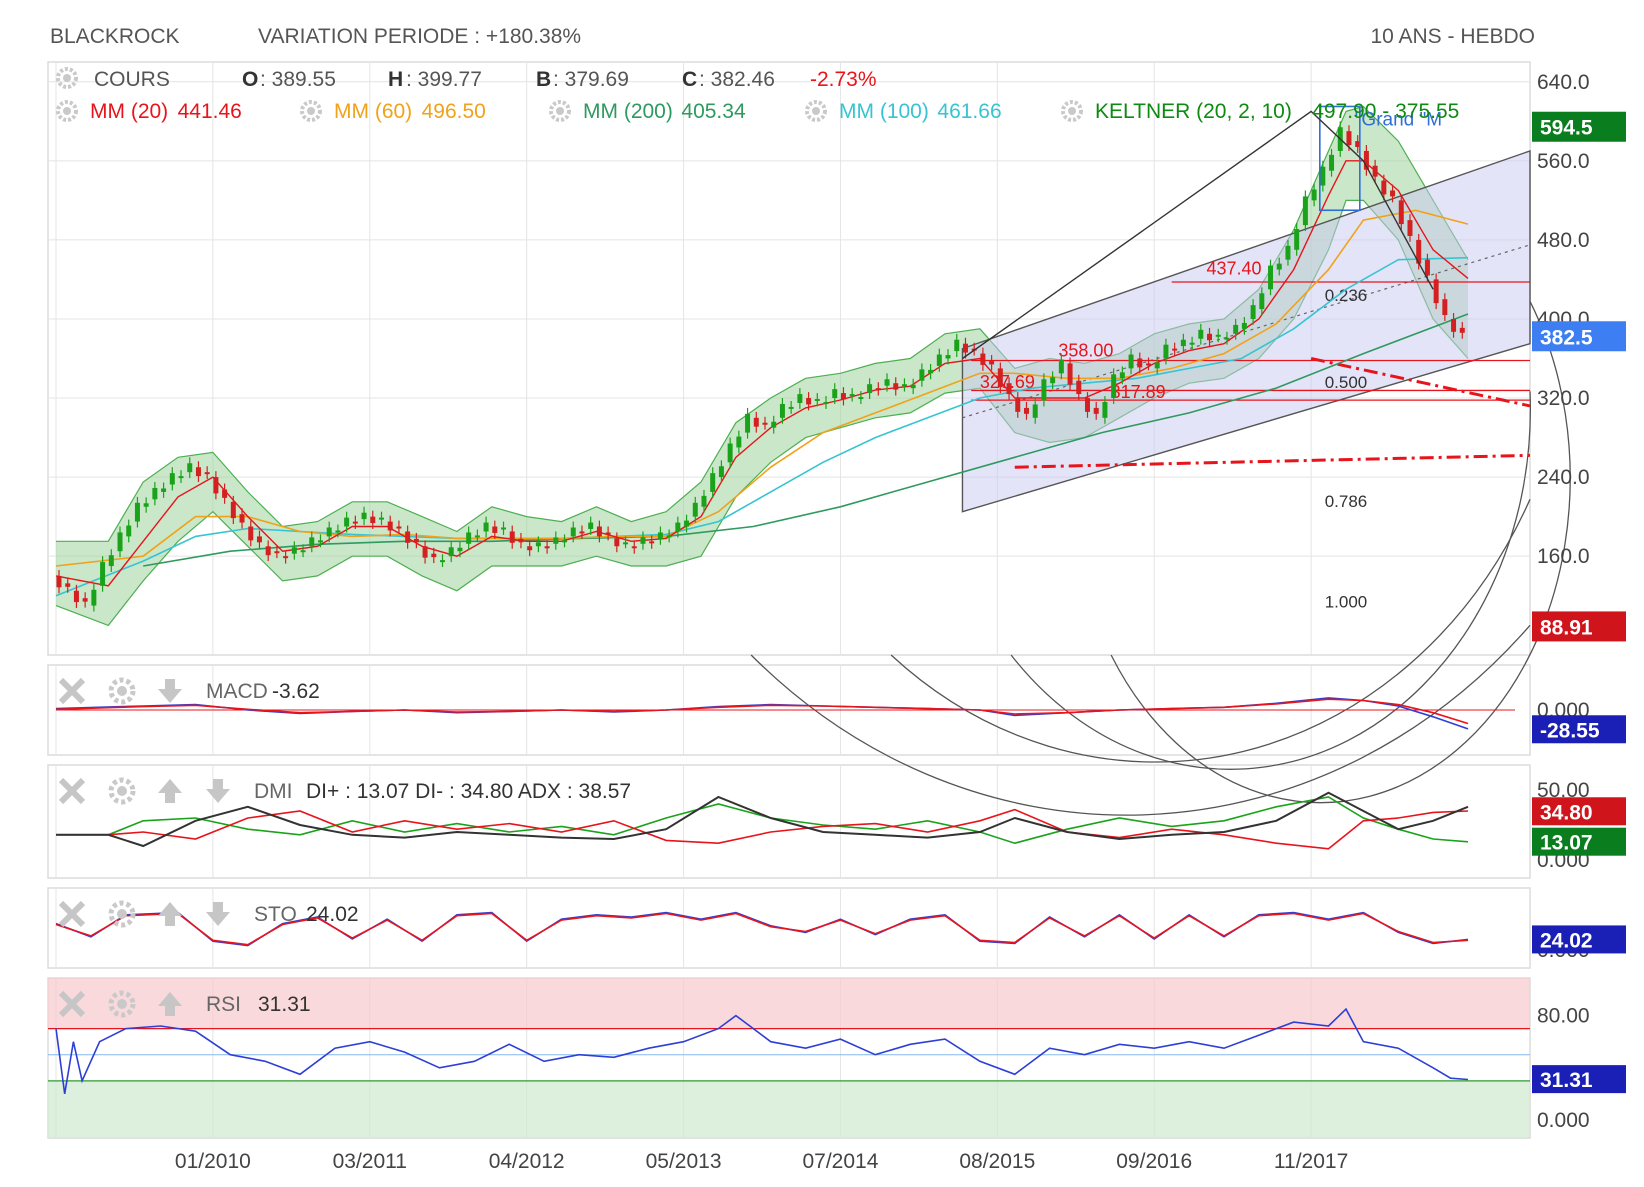 The height and width of the screenshot is (1187, 1644). What do you see at coordinates (1340, 552) in the screenshot?
I see `fib-arc` at bounding box center [1340, 552].